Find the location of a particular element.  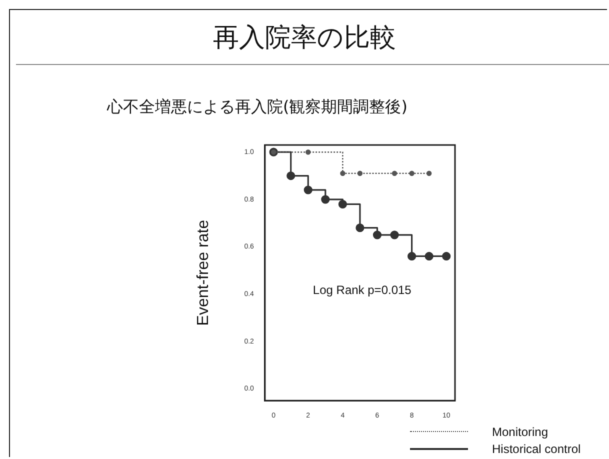

annotation: Log Rank p=0.015 is located at coordinates (362, 290).